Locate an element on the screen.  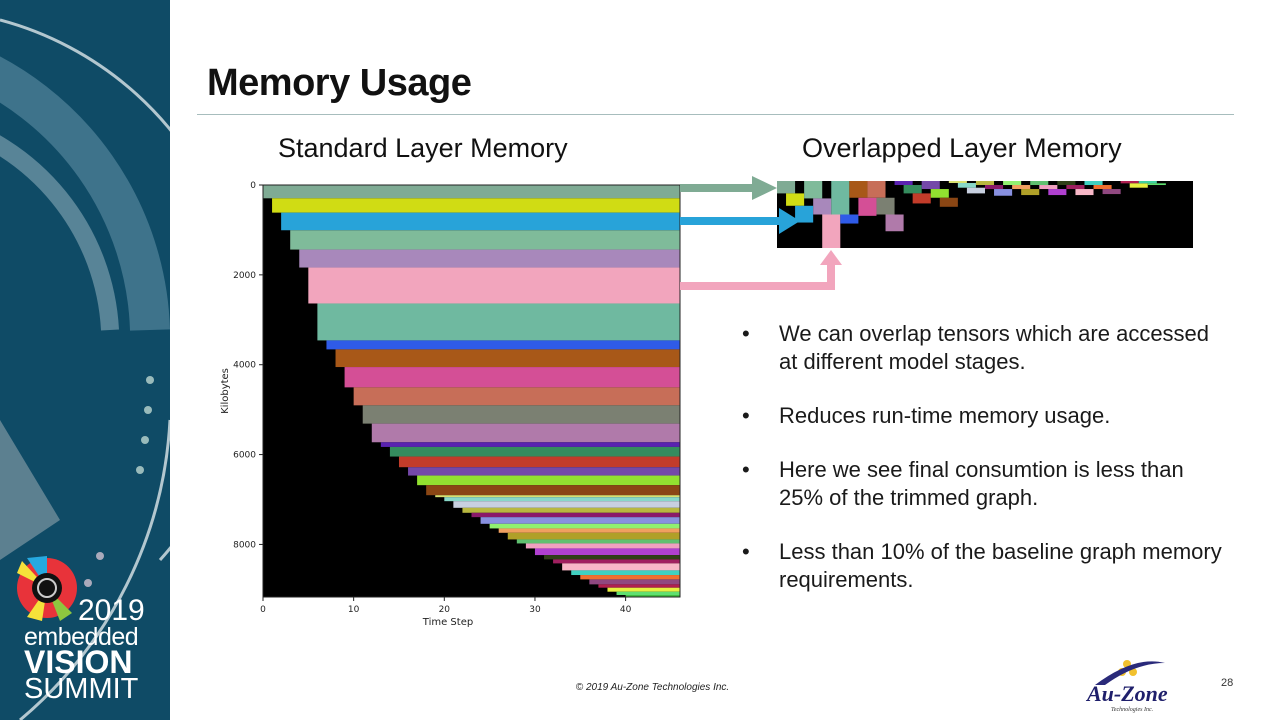
y-tick-label: 8000 is located at coordinates (244, 545).